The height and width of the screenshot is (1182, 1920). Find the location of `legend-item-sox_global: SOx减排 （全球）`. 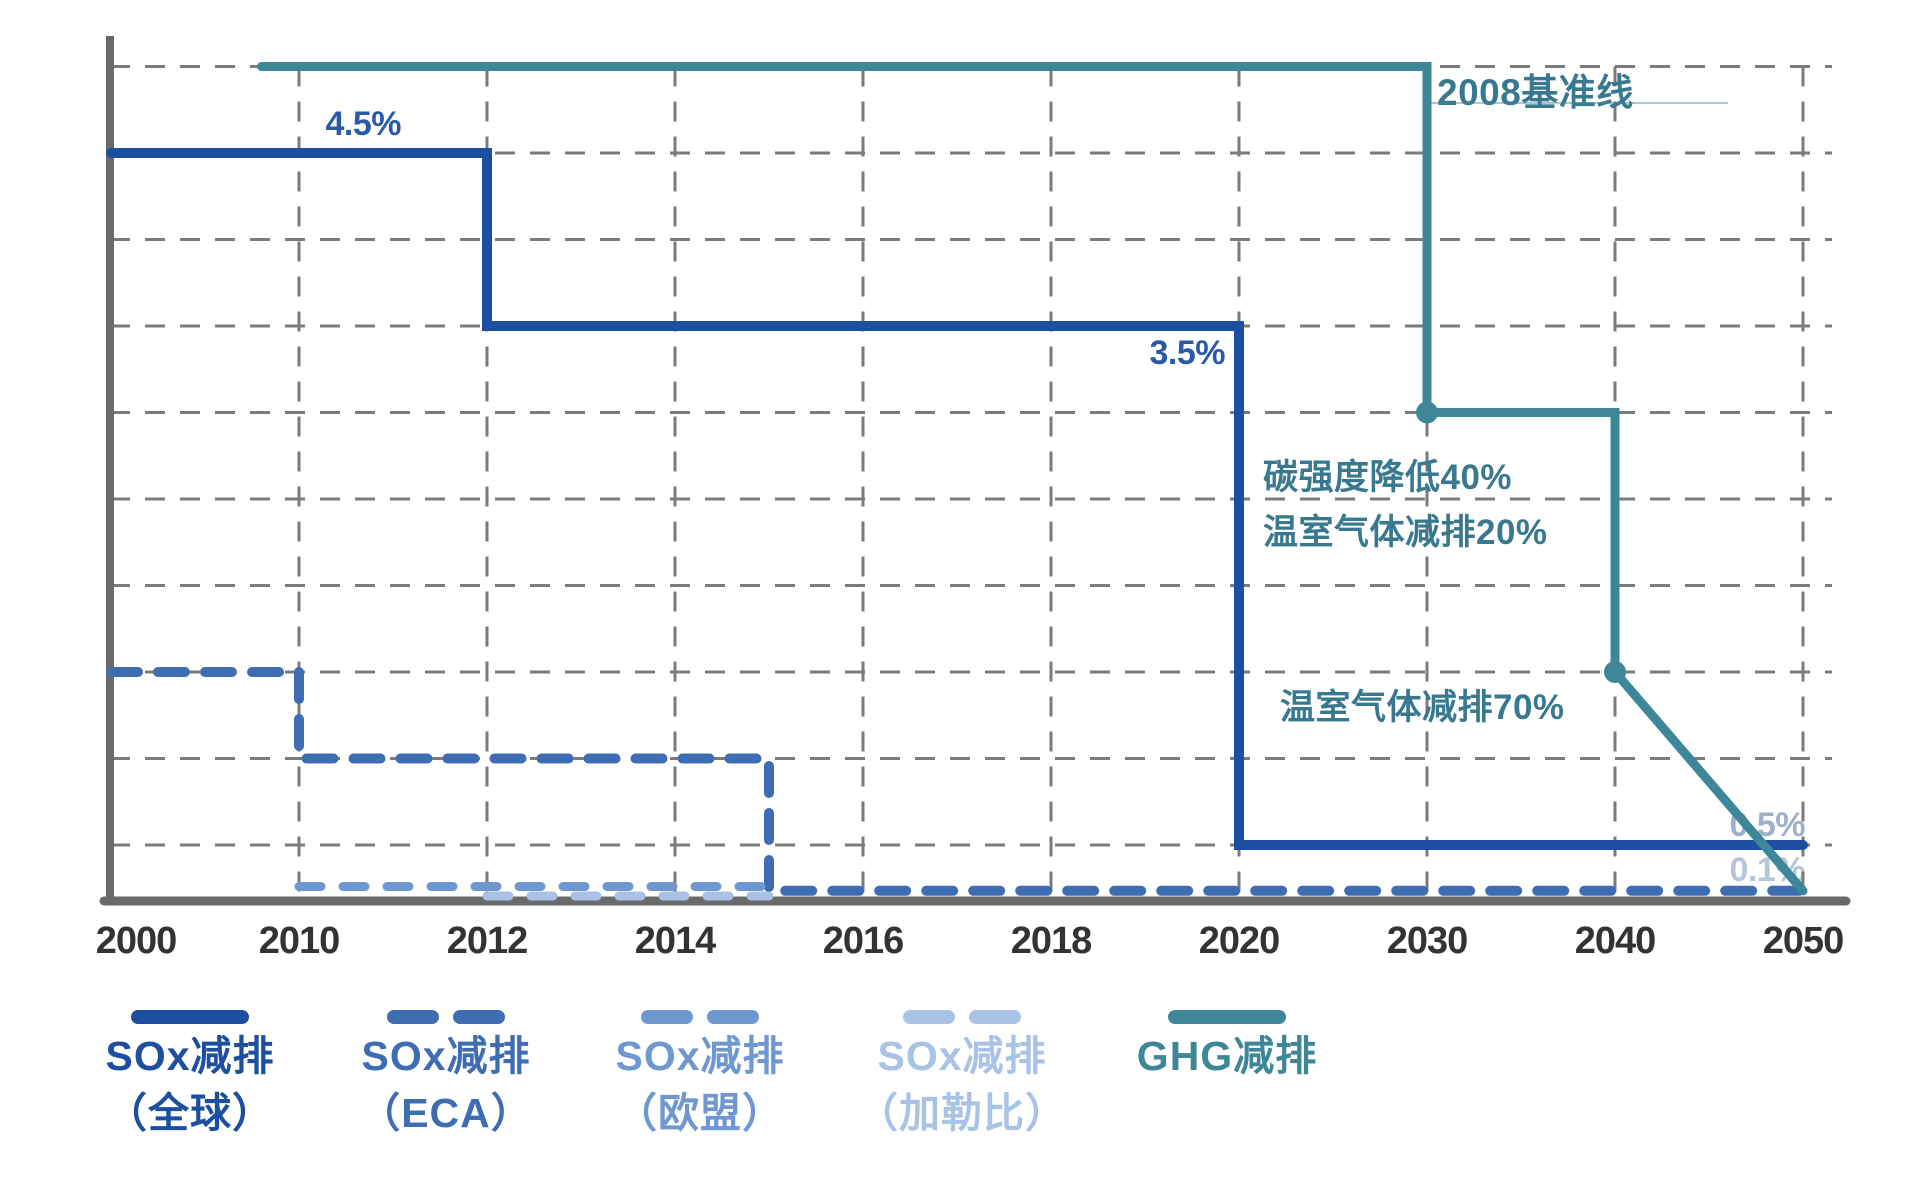

legend-item-sox_global: SOx减排 （全球） is located at coordinates (190, 1074).